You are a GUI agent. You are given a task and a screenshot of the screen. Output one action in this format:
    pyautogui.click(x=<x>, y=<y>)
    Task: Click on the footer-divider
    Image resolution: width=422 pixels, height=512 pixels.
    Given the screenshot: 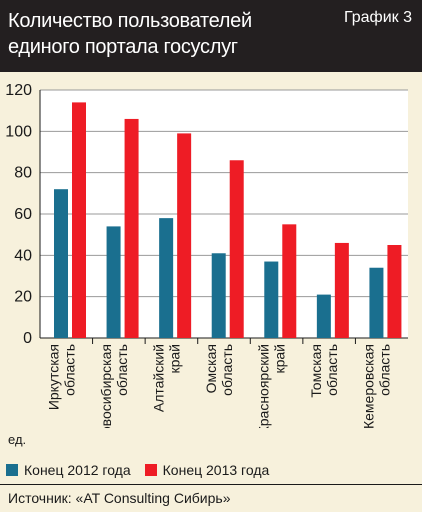 What is the action you would take?
    pyautogui.click(x=211, y=484)
    